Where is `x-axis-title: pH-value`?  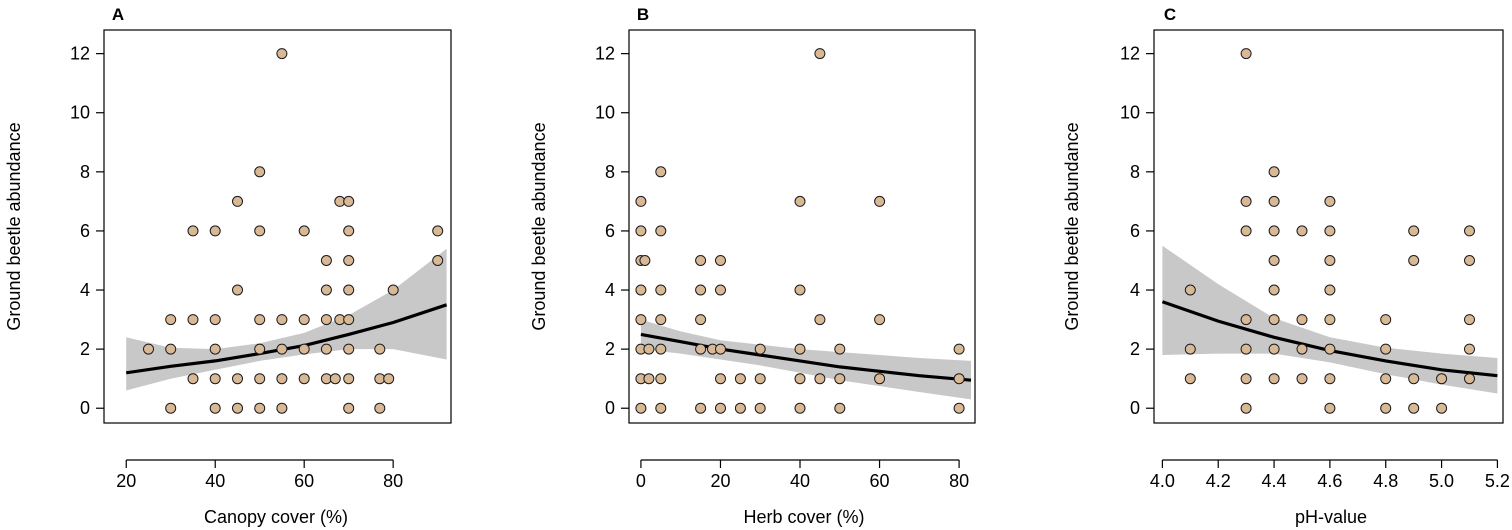
x-axis-title: pH-value is located at coordinates (1331, 517).